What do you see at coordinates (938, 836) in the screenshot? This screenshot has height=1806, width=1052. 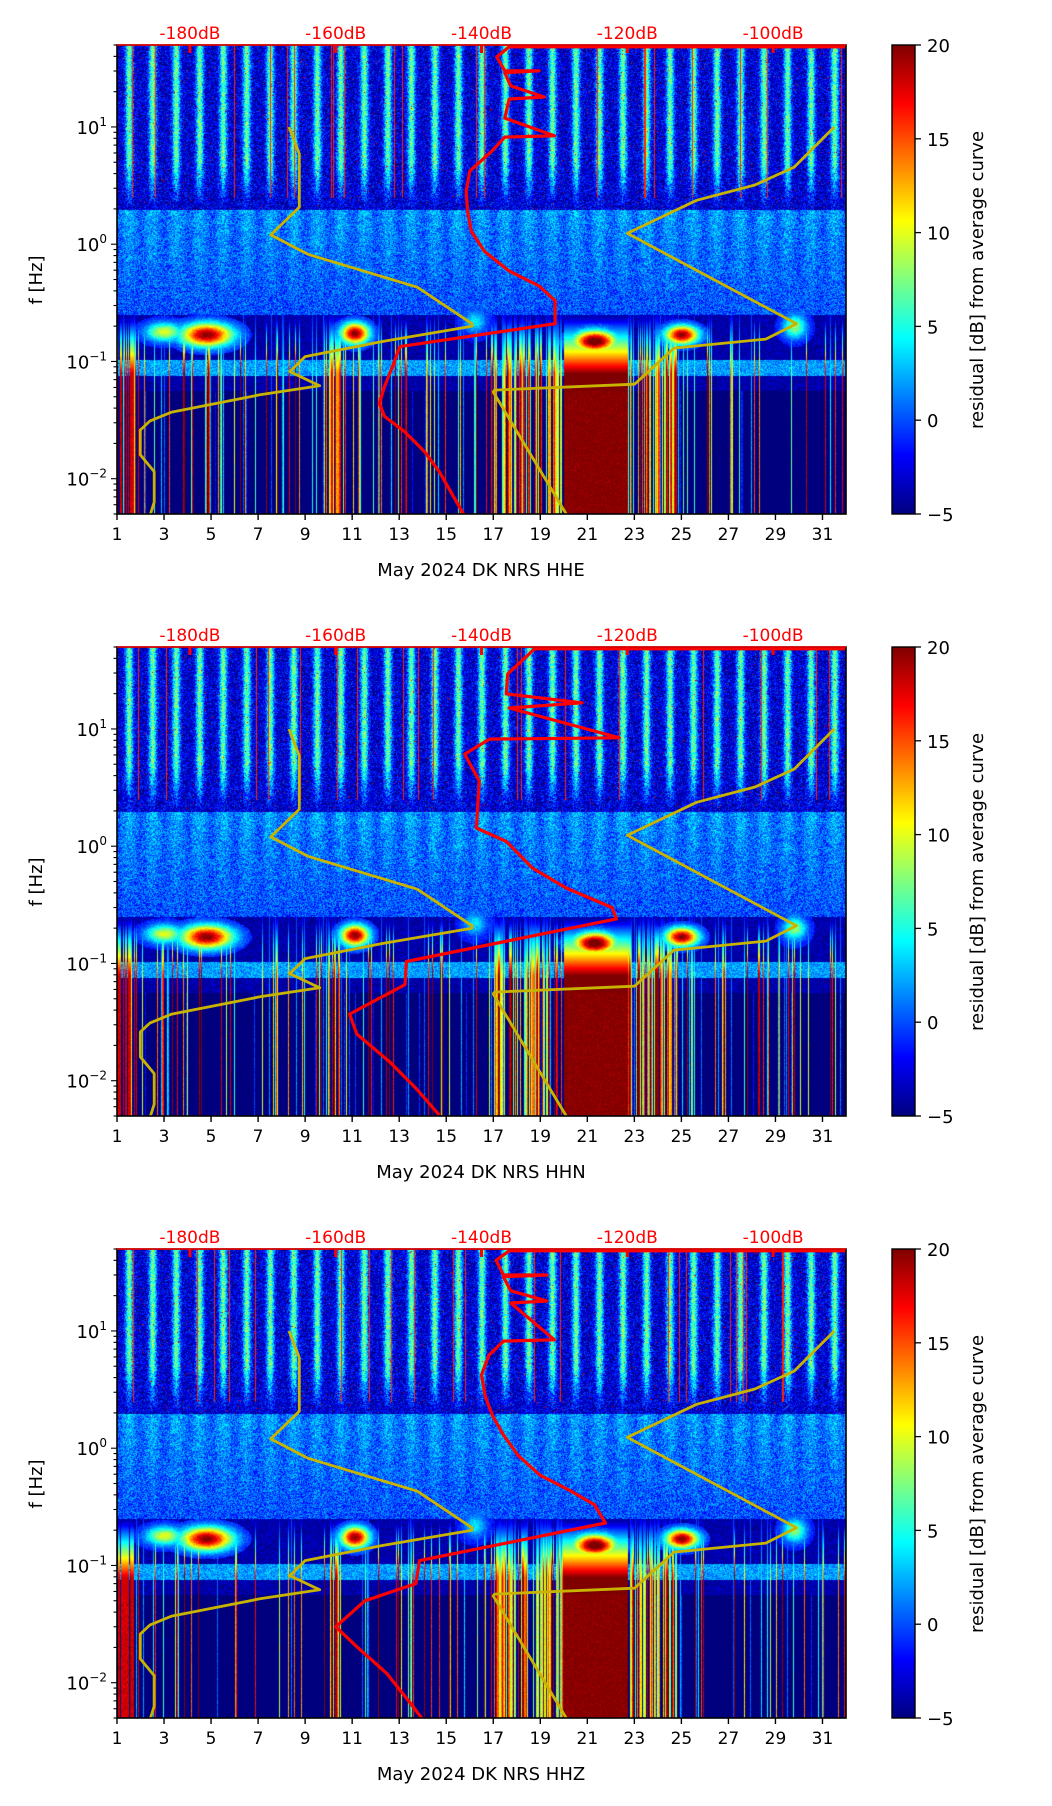 I see `colorbar-tick-label: 10` at bounding box center [938, 836].